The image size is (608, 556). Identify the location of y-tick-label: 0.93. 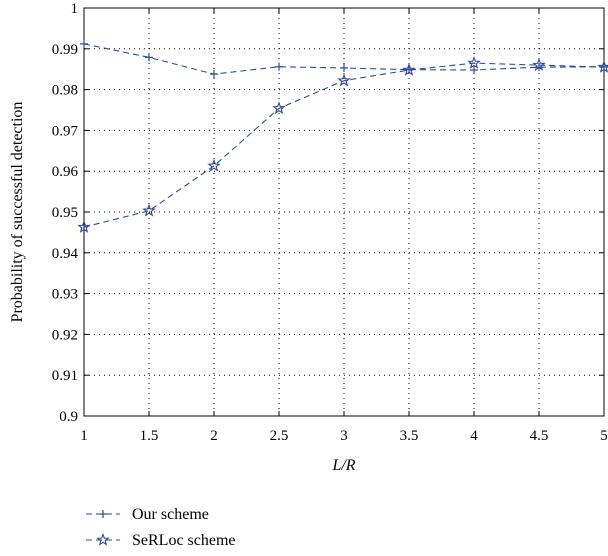
(65, 295).